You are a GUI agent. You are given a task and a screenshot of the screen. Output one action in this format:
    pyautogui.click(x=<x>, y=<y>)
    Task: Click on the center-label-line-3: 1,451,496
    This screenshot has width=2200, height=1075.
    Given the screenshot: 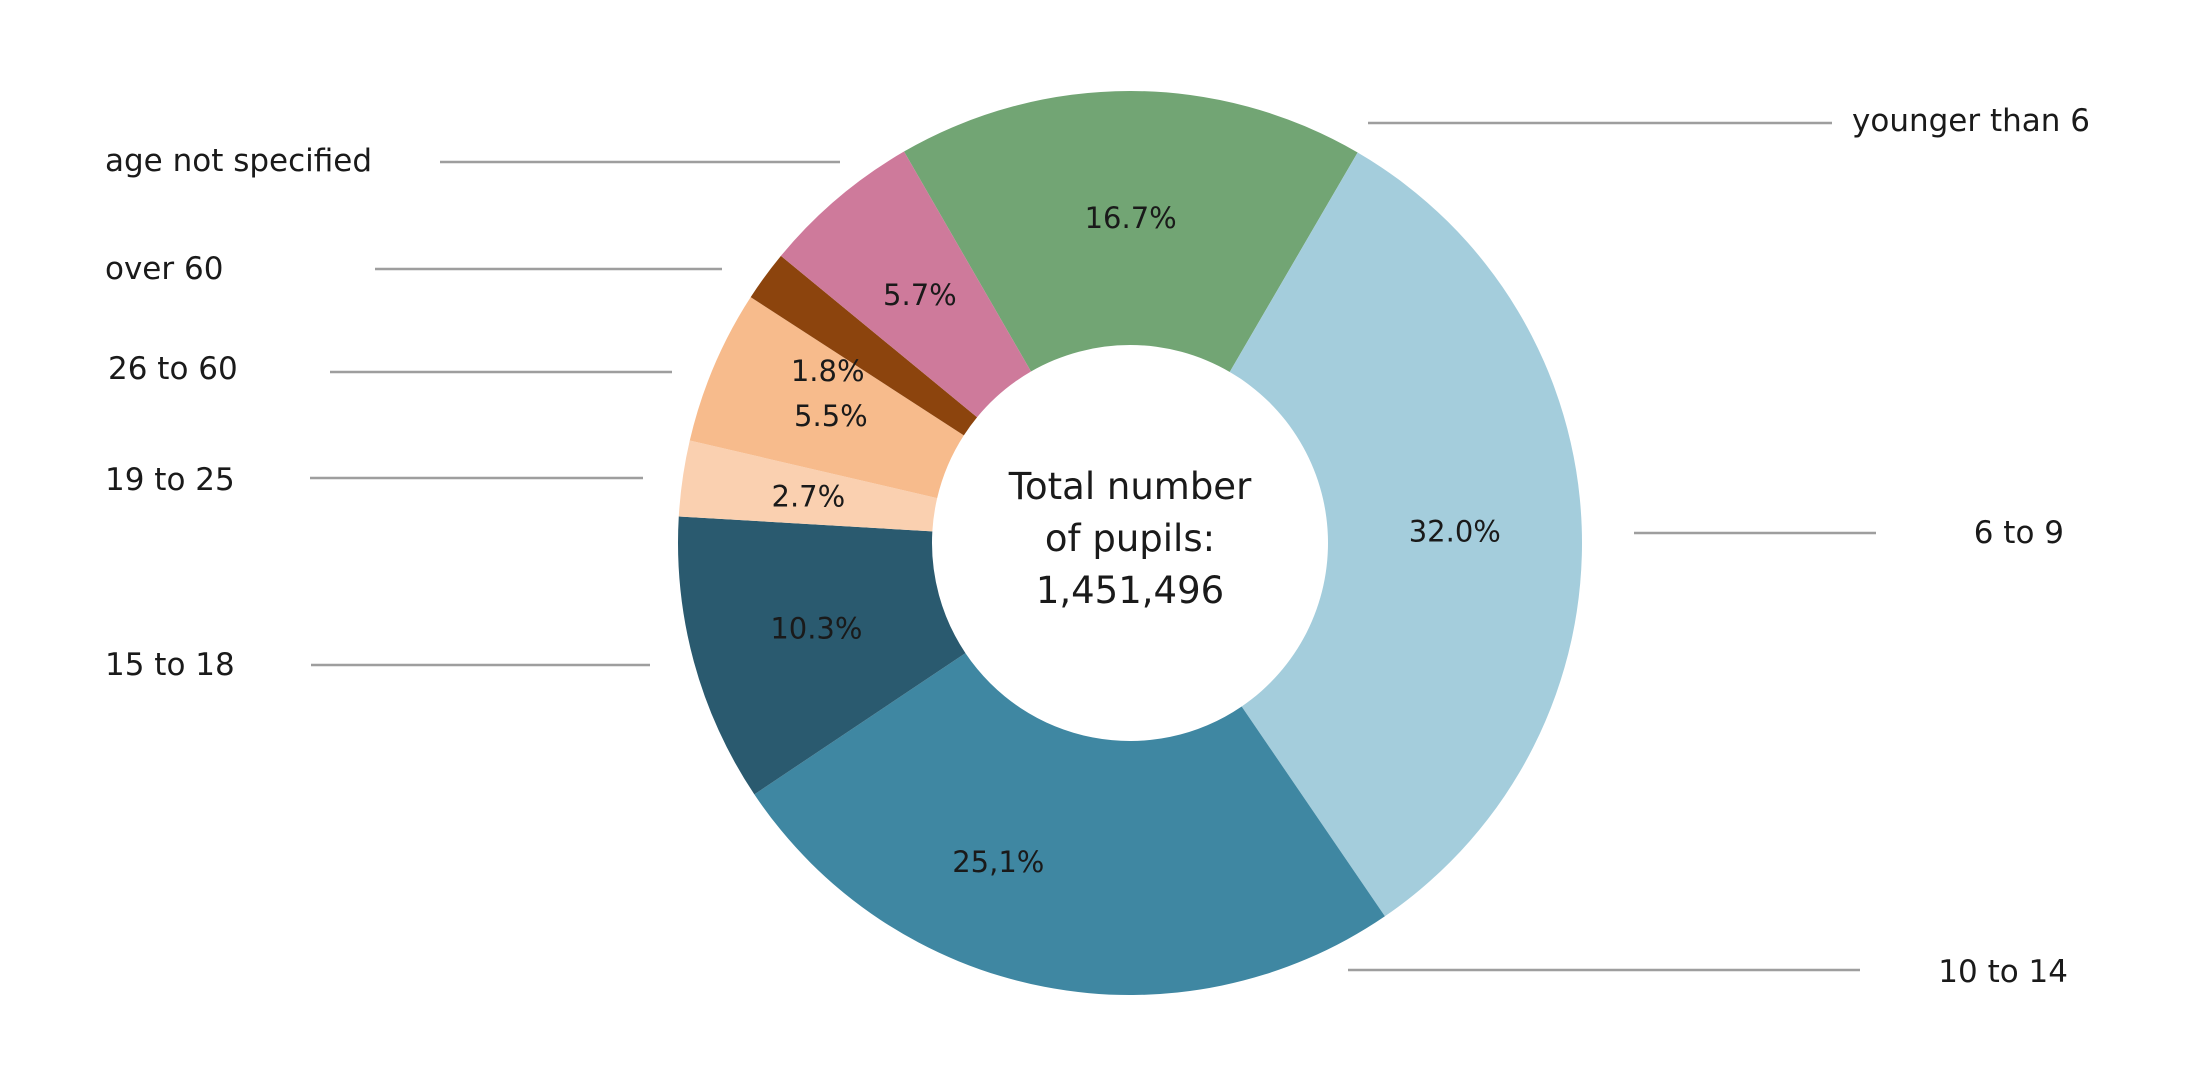 What is the action you would take?
    pyautogui.click(x=1130, y=590)
    